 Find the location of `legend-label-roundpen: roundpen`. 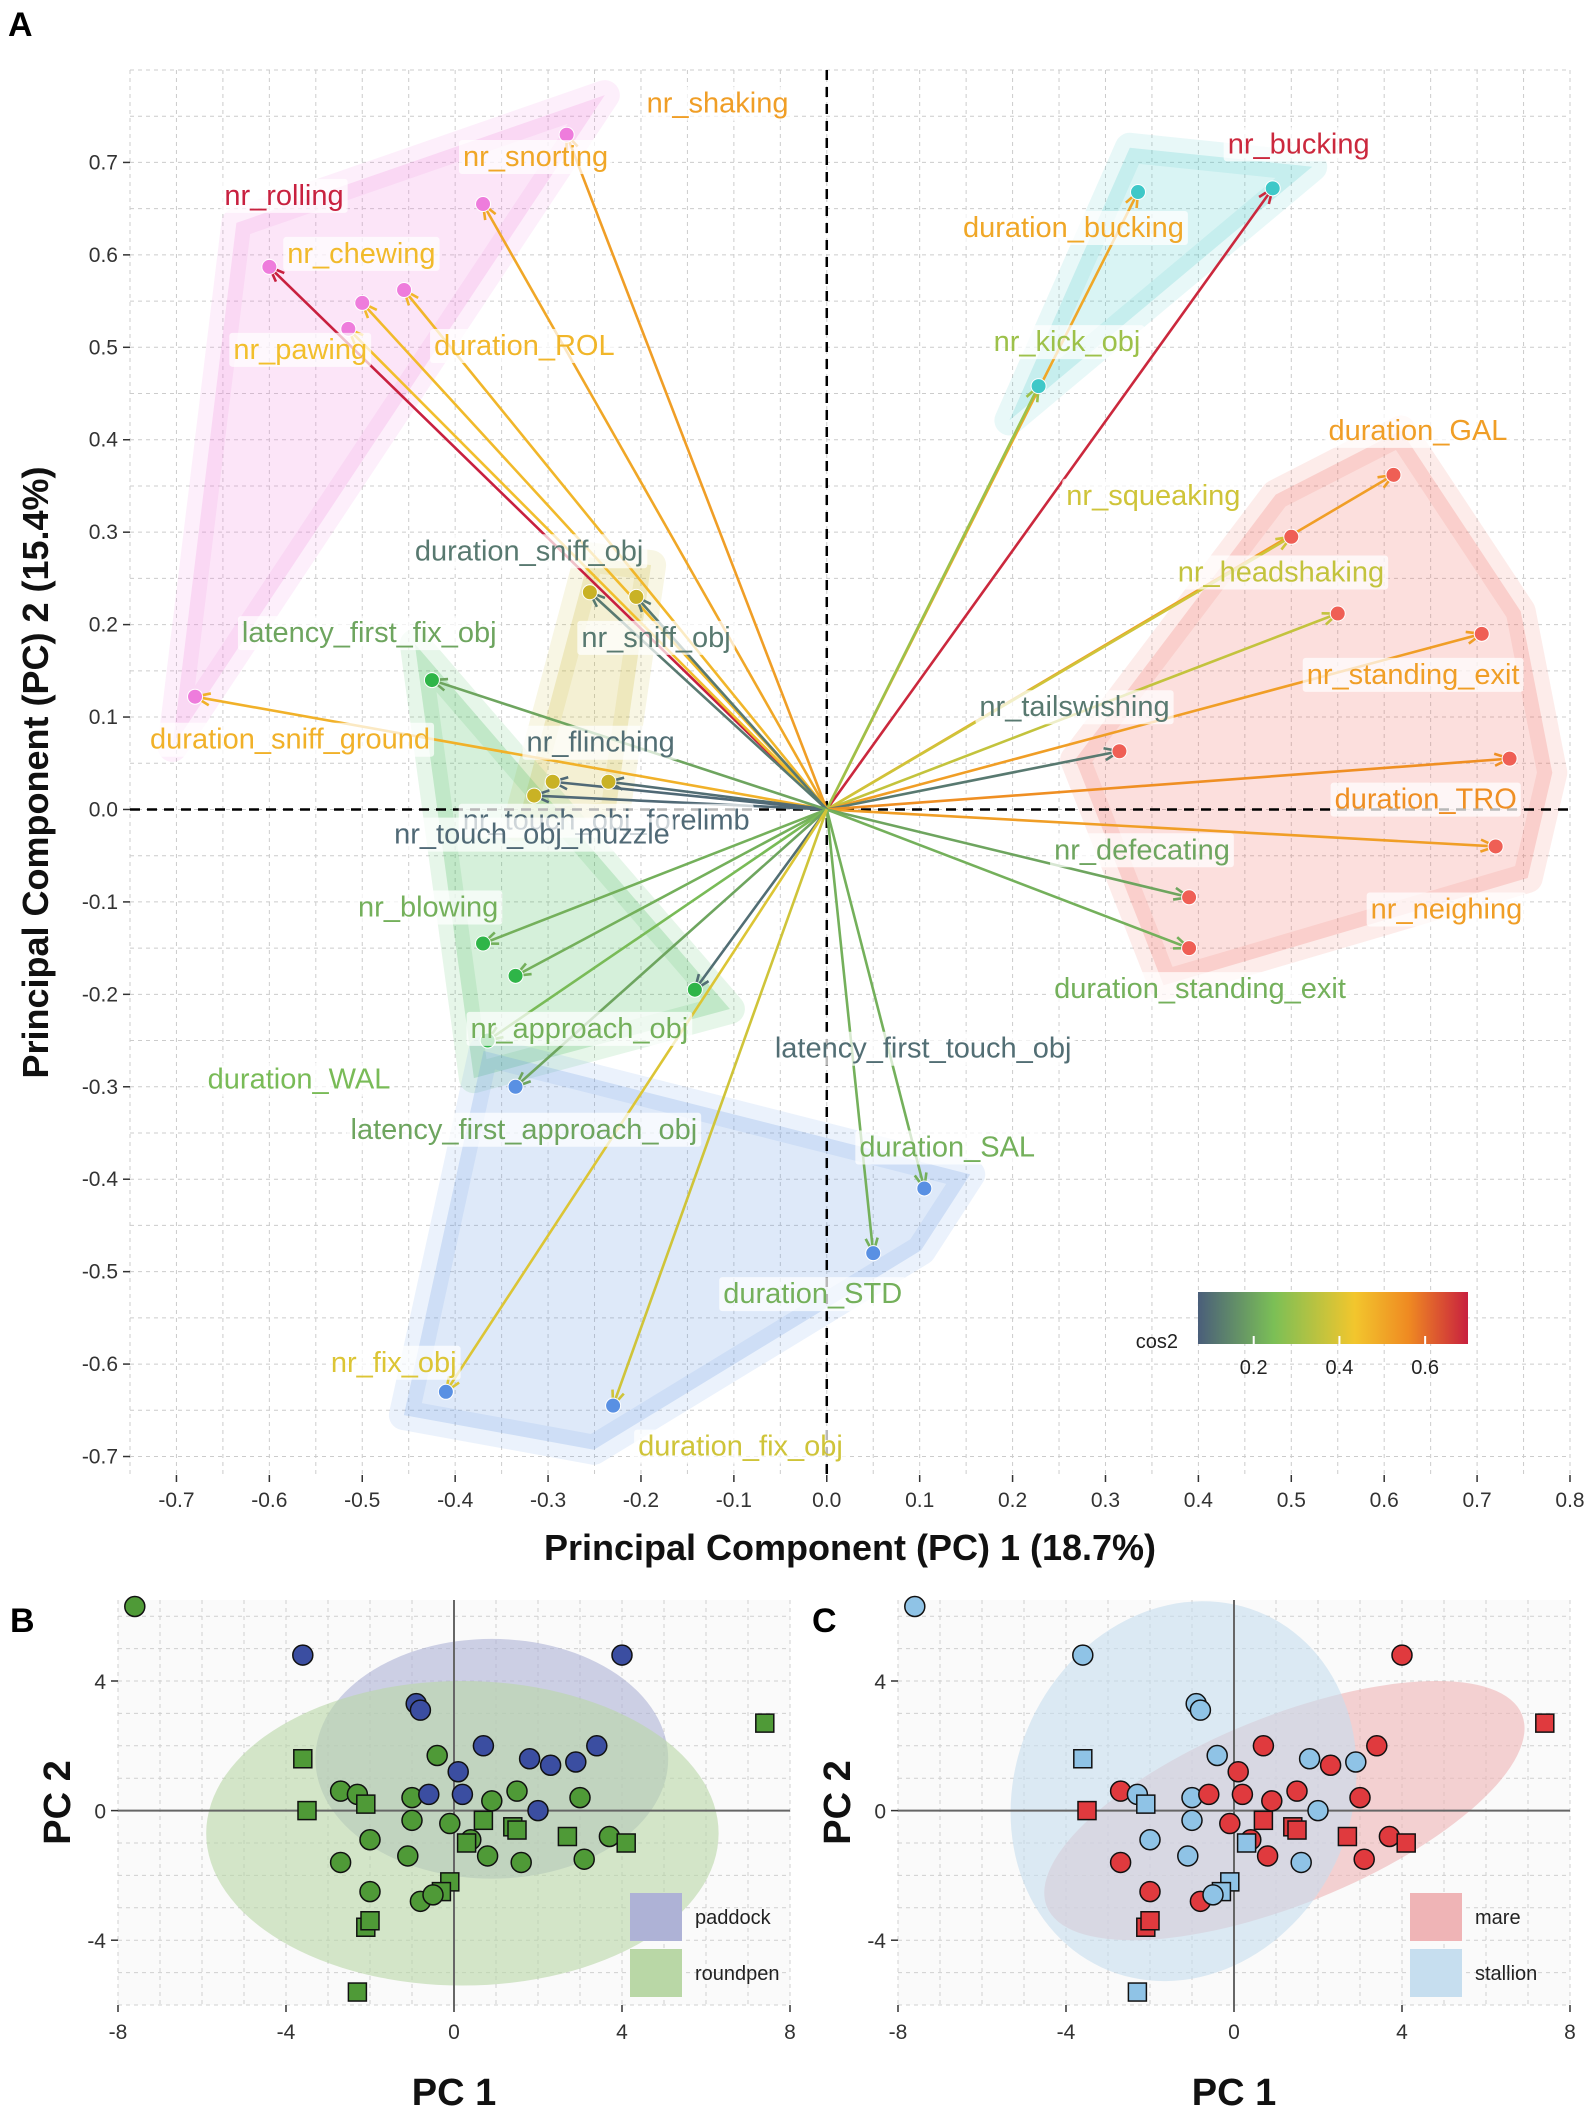

legend-label-roundpen: roundpen is located at coordinates (737, 1974).